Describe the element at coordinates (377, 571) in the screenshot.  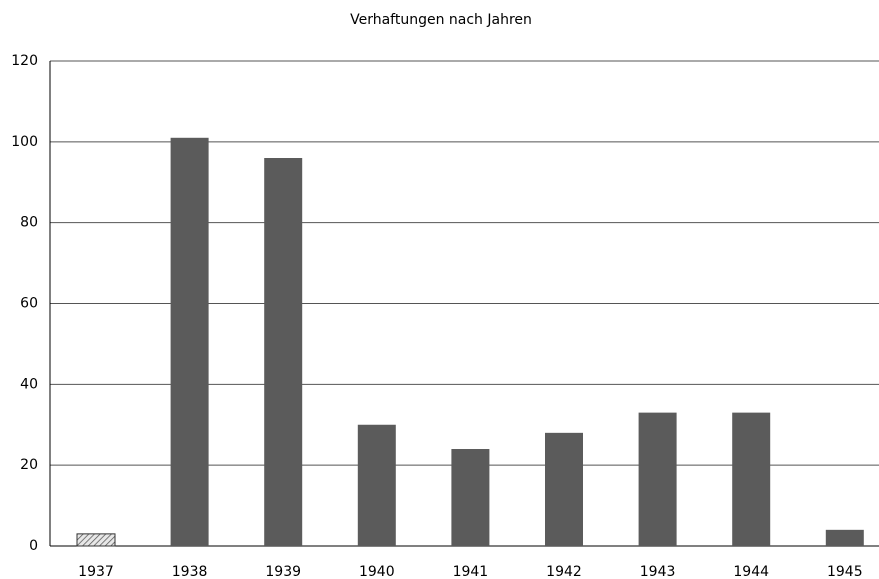
I see `x-tick-label: 1940` at that location.